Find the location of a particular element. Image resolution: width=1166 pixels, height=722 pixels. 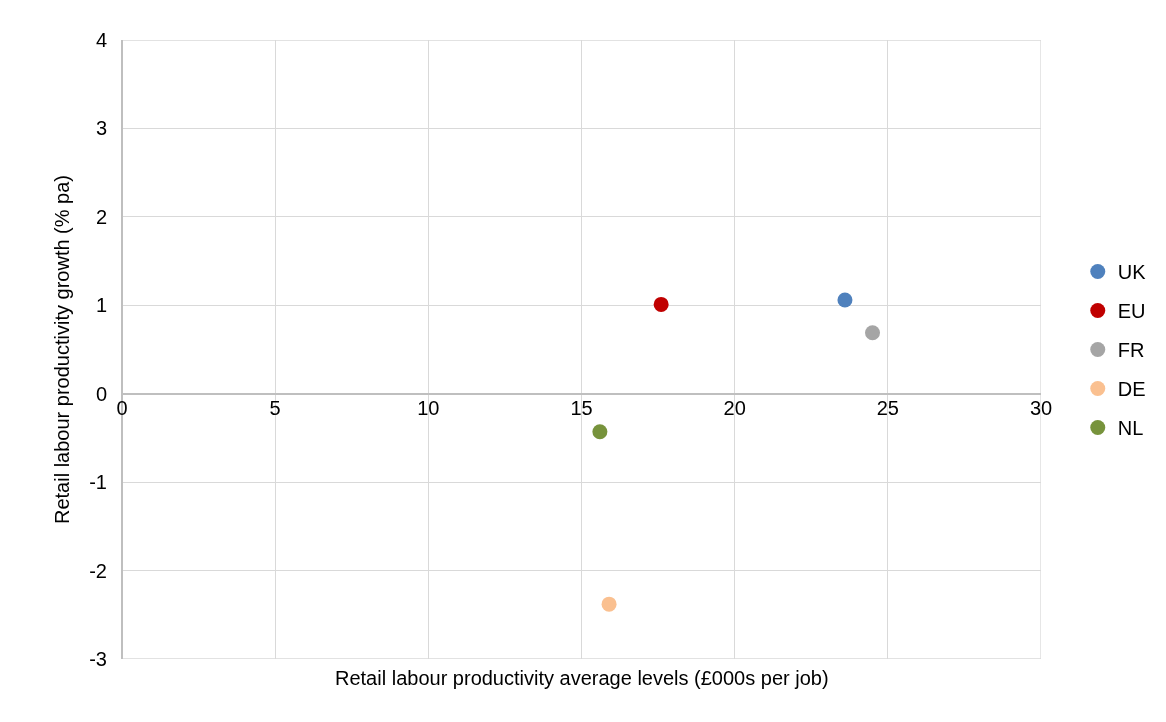

y-tick-label: 2 is located at coordinates (101, 216).